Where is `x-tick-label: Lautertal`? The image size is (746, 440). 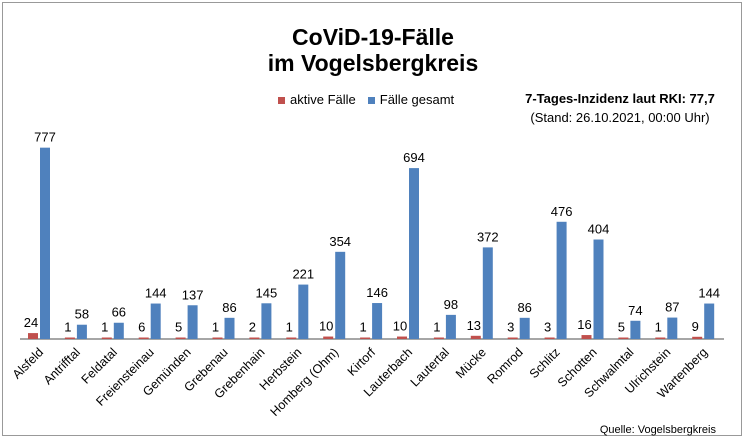
x-tick-label: Lautertal is located at coordinates (430, 367).